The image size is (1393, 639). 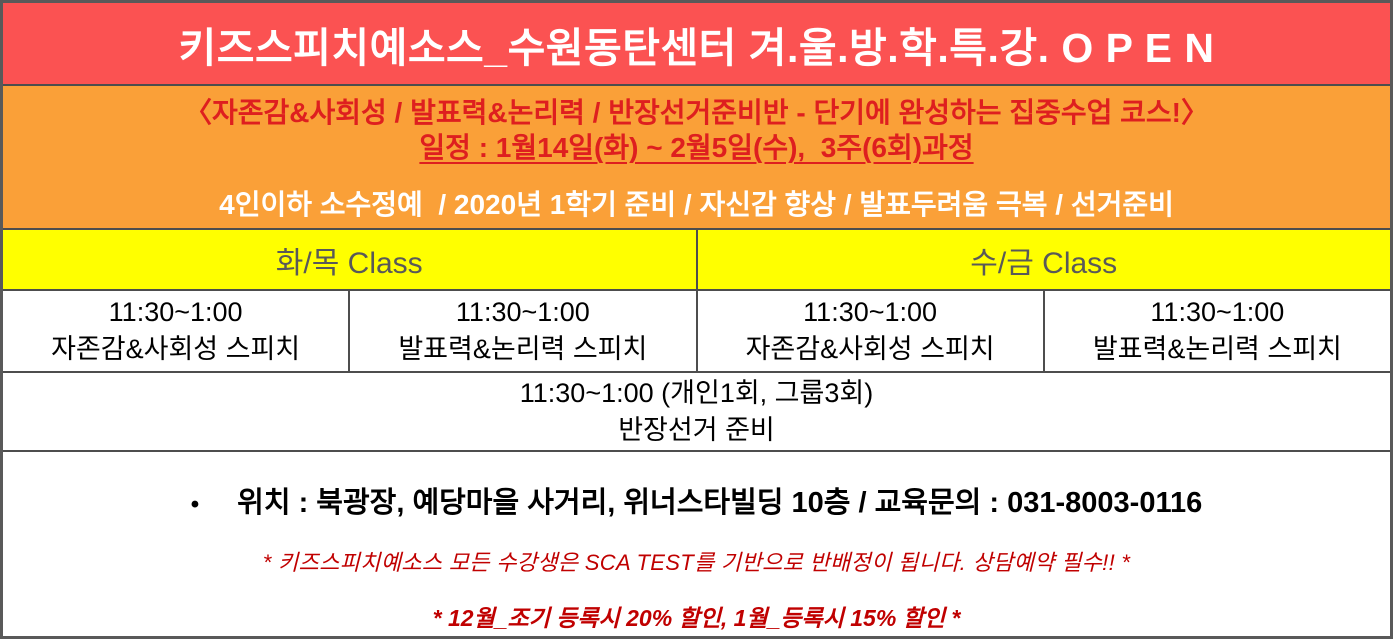 What do you see at coordinates (871, 331) in the screenshot?
I see `schedule-cell-3: 11:30~1:00 자존감&사회성 스피치` at bounding box center [871, 331].